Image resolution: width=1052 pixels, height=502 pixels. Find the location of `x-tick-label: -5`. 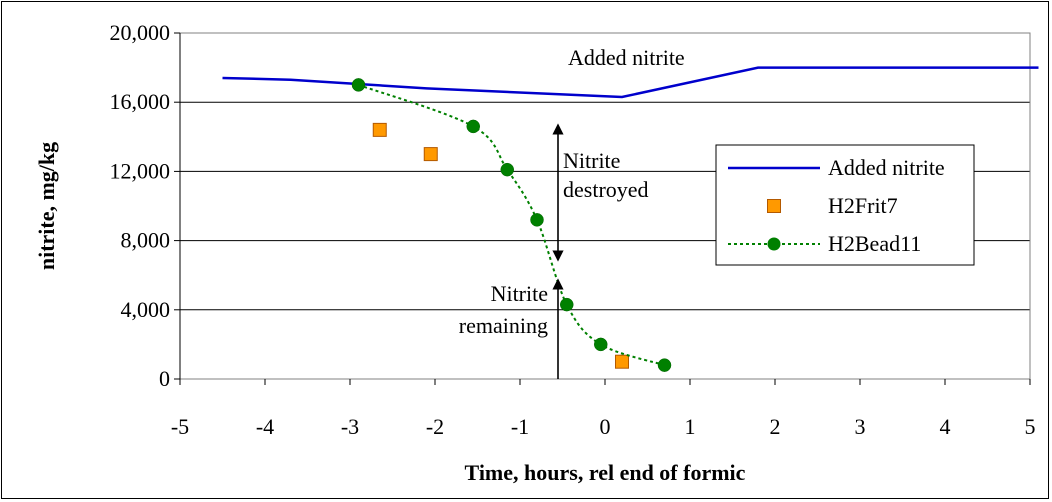

x-tick-label: -5 is located at coordinates (180, 426).